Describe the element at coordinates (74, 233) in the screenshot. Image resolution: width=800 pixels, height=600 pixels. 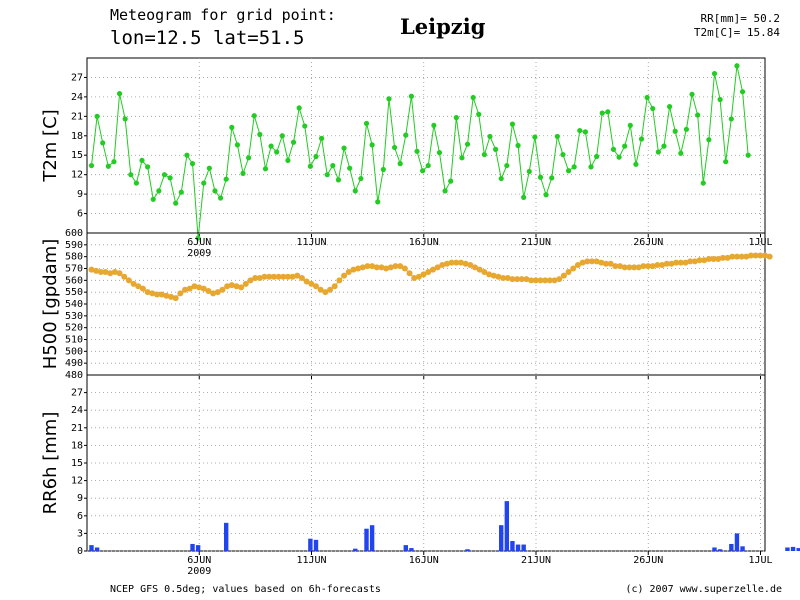
I see `y-tick-label: 600` at that location.